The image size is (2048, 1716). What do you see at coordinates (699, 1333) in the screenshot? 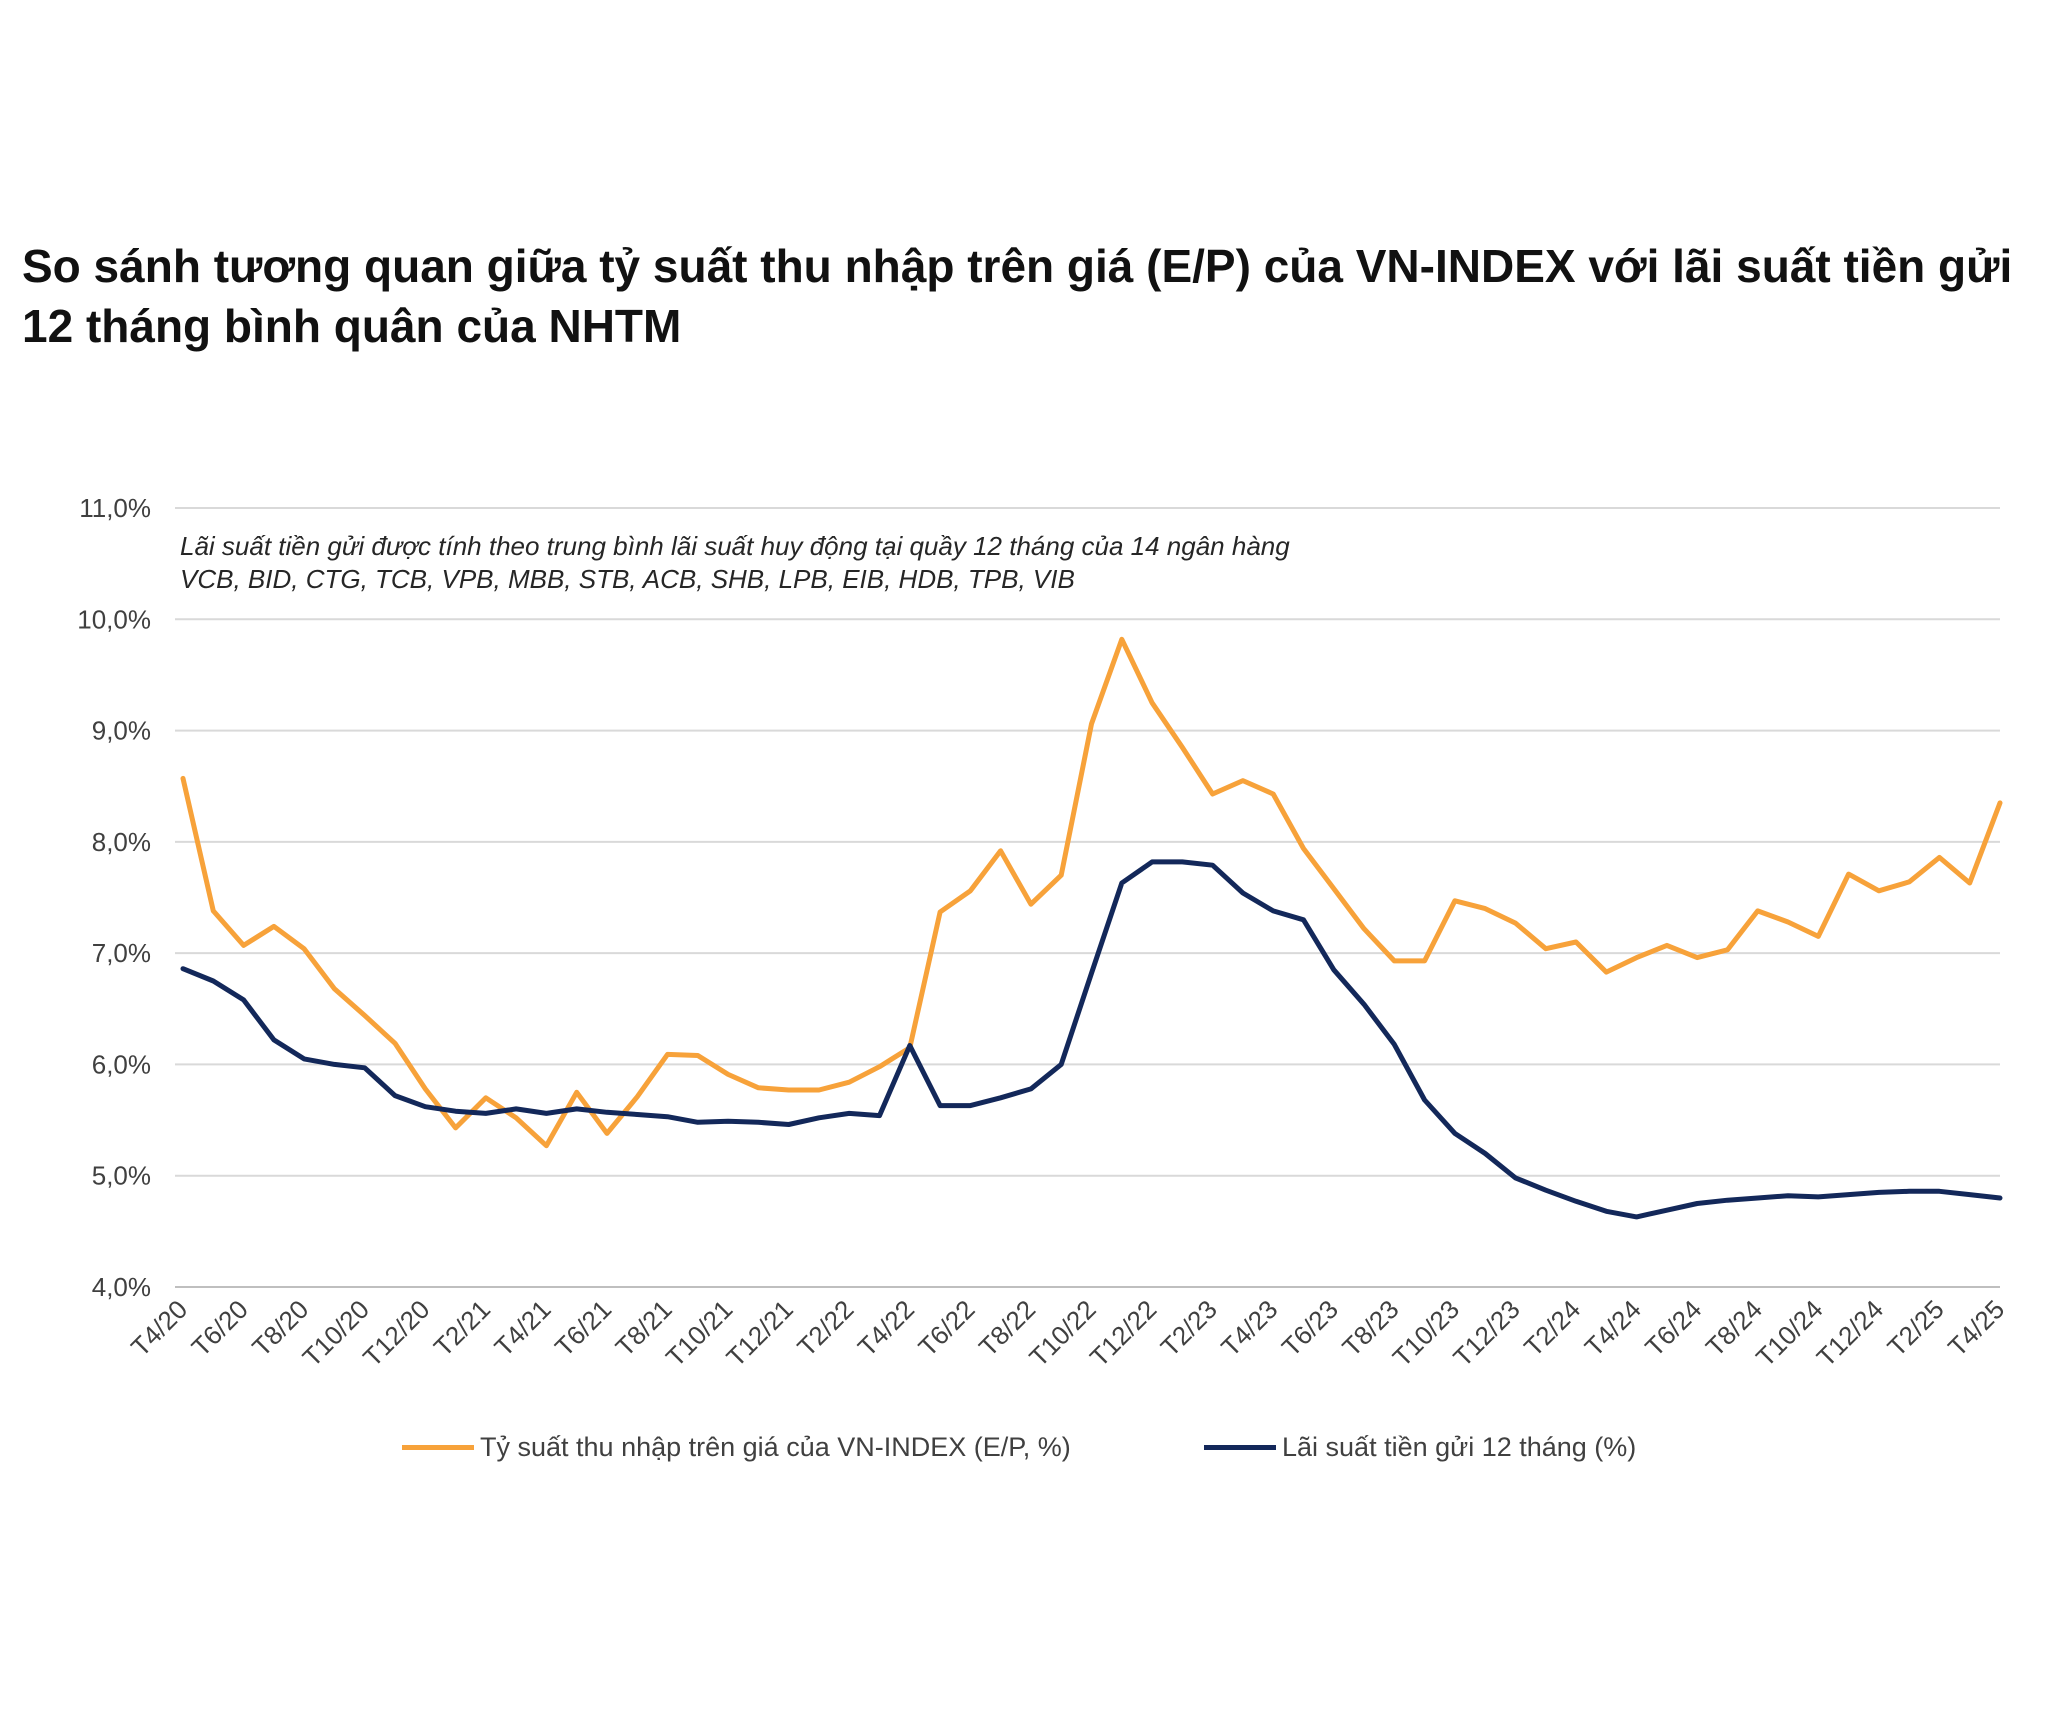
I see `x-tick-label: T10/21` at bounding box center [699, 1333].